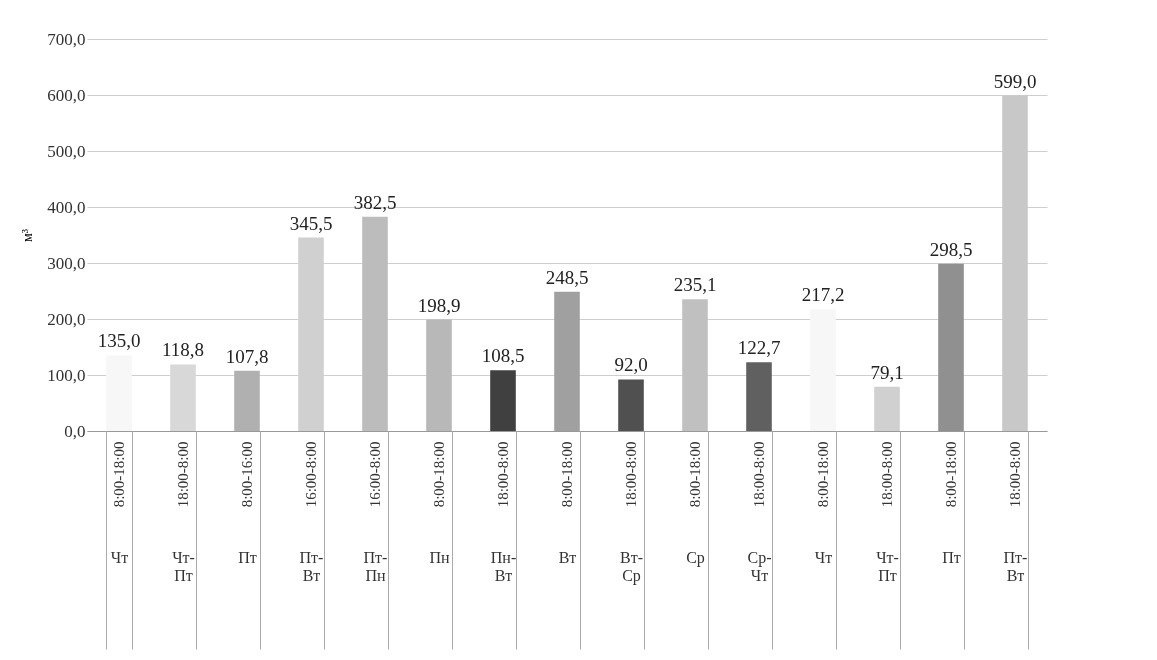 Image resolution: width=1157 pixels, height=660 pixels. Describe the element at coordinates (759, 348) in the screenshot. I see `data-label: 122,7` at that location.